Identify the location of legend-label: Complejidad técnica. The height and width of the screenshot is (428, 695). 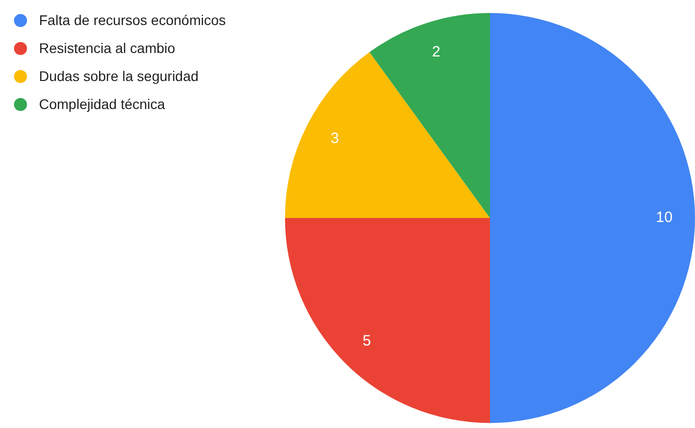
(102, 104).